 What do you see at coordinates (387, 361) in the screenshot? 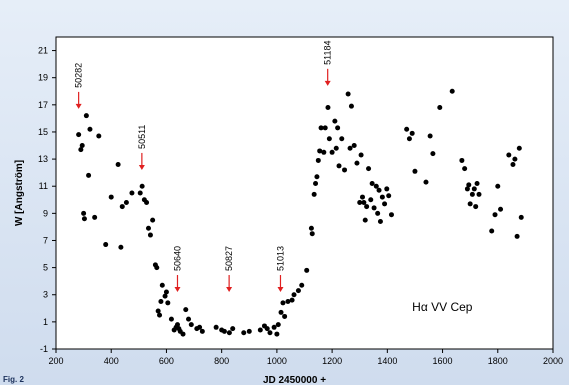
I see `x-tick-label: 1400` at bounding box center [387, 361].